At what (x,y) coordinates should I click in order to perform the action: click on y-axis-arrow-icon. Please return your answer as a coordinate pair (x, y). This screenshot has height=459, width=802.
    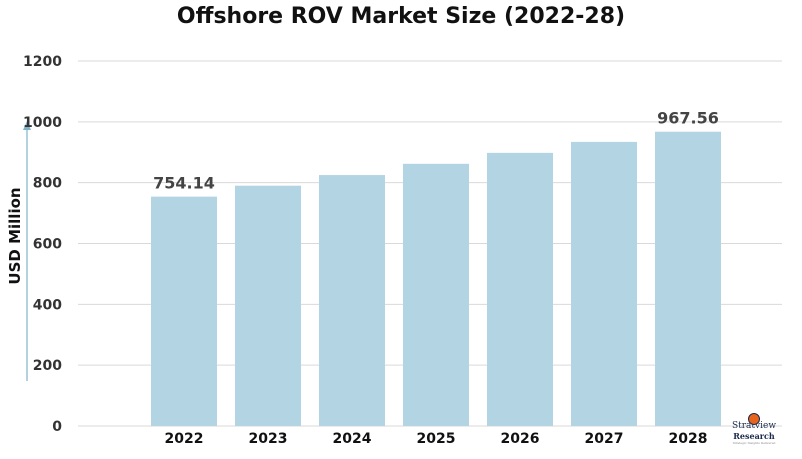
    Looking at the image, I should click on (27, 125).